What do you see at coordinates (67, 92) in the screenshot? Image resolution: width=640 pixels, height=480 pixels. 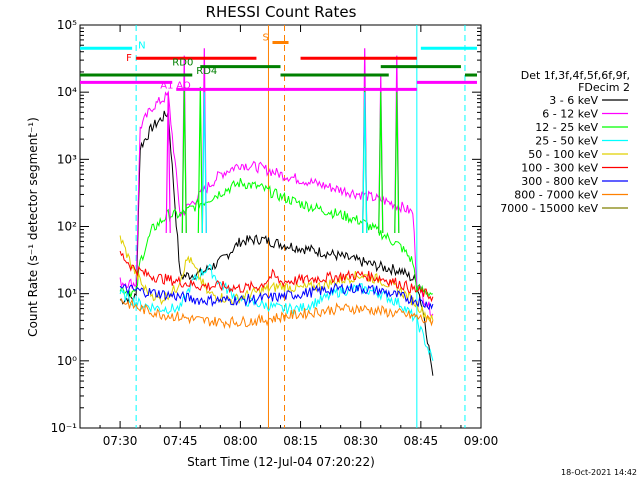 I see `y-tick-label: 10⁴` at bounding box center [67, 92].